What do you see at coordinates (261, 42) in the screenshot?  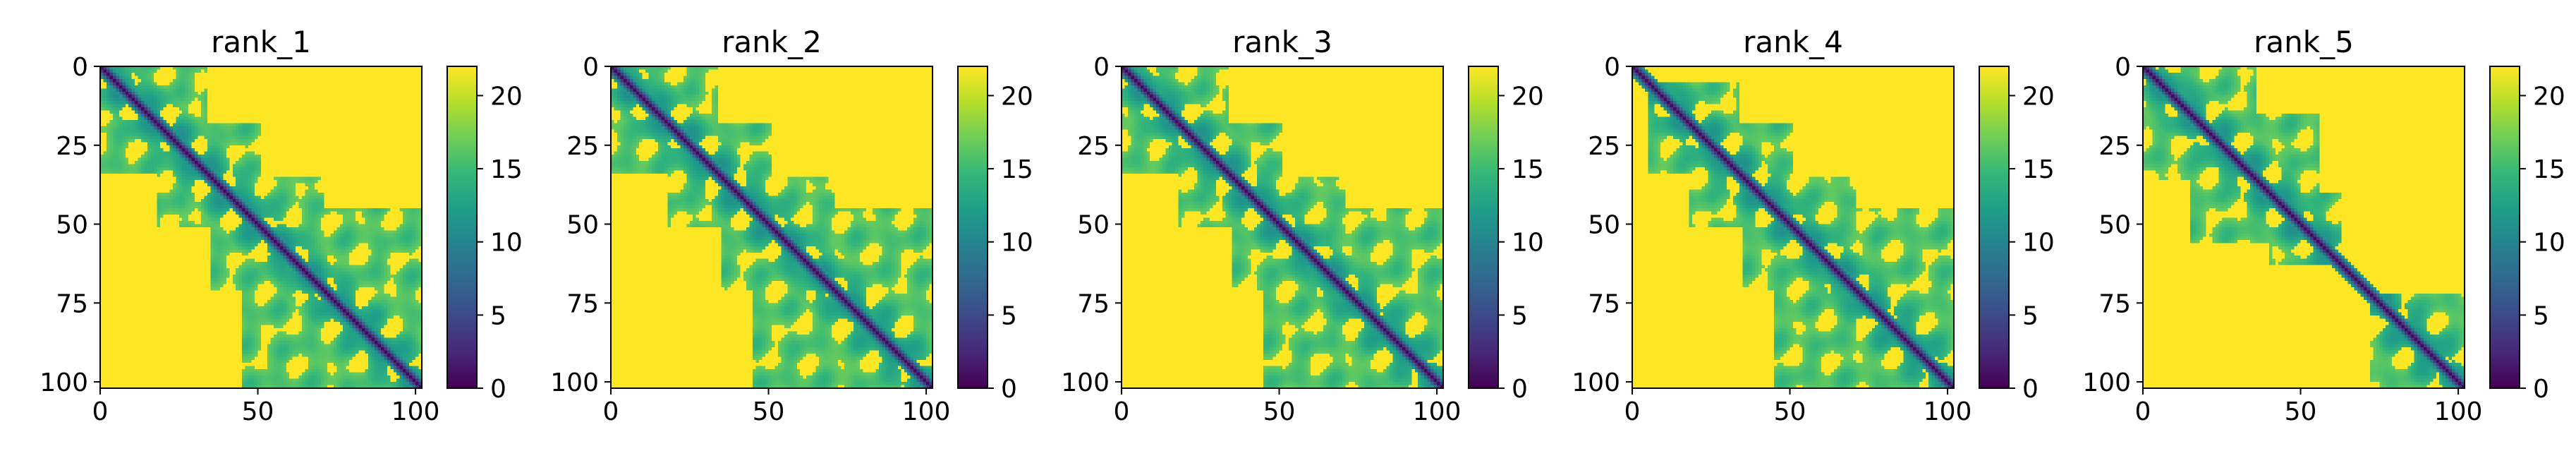 I see `panel-title: rank_1` at bounding box center [261, 42].